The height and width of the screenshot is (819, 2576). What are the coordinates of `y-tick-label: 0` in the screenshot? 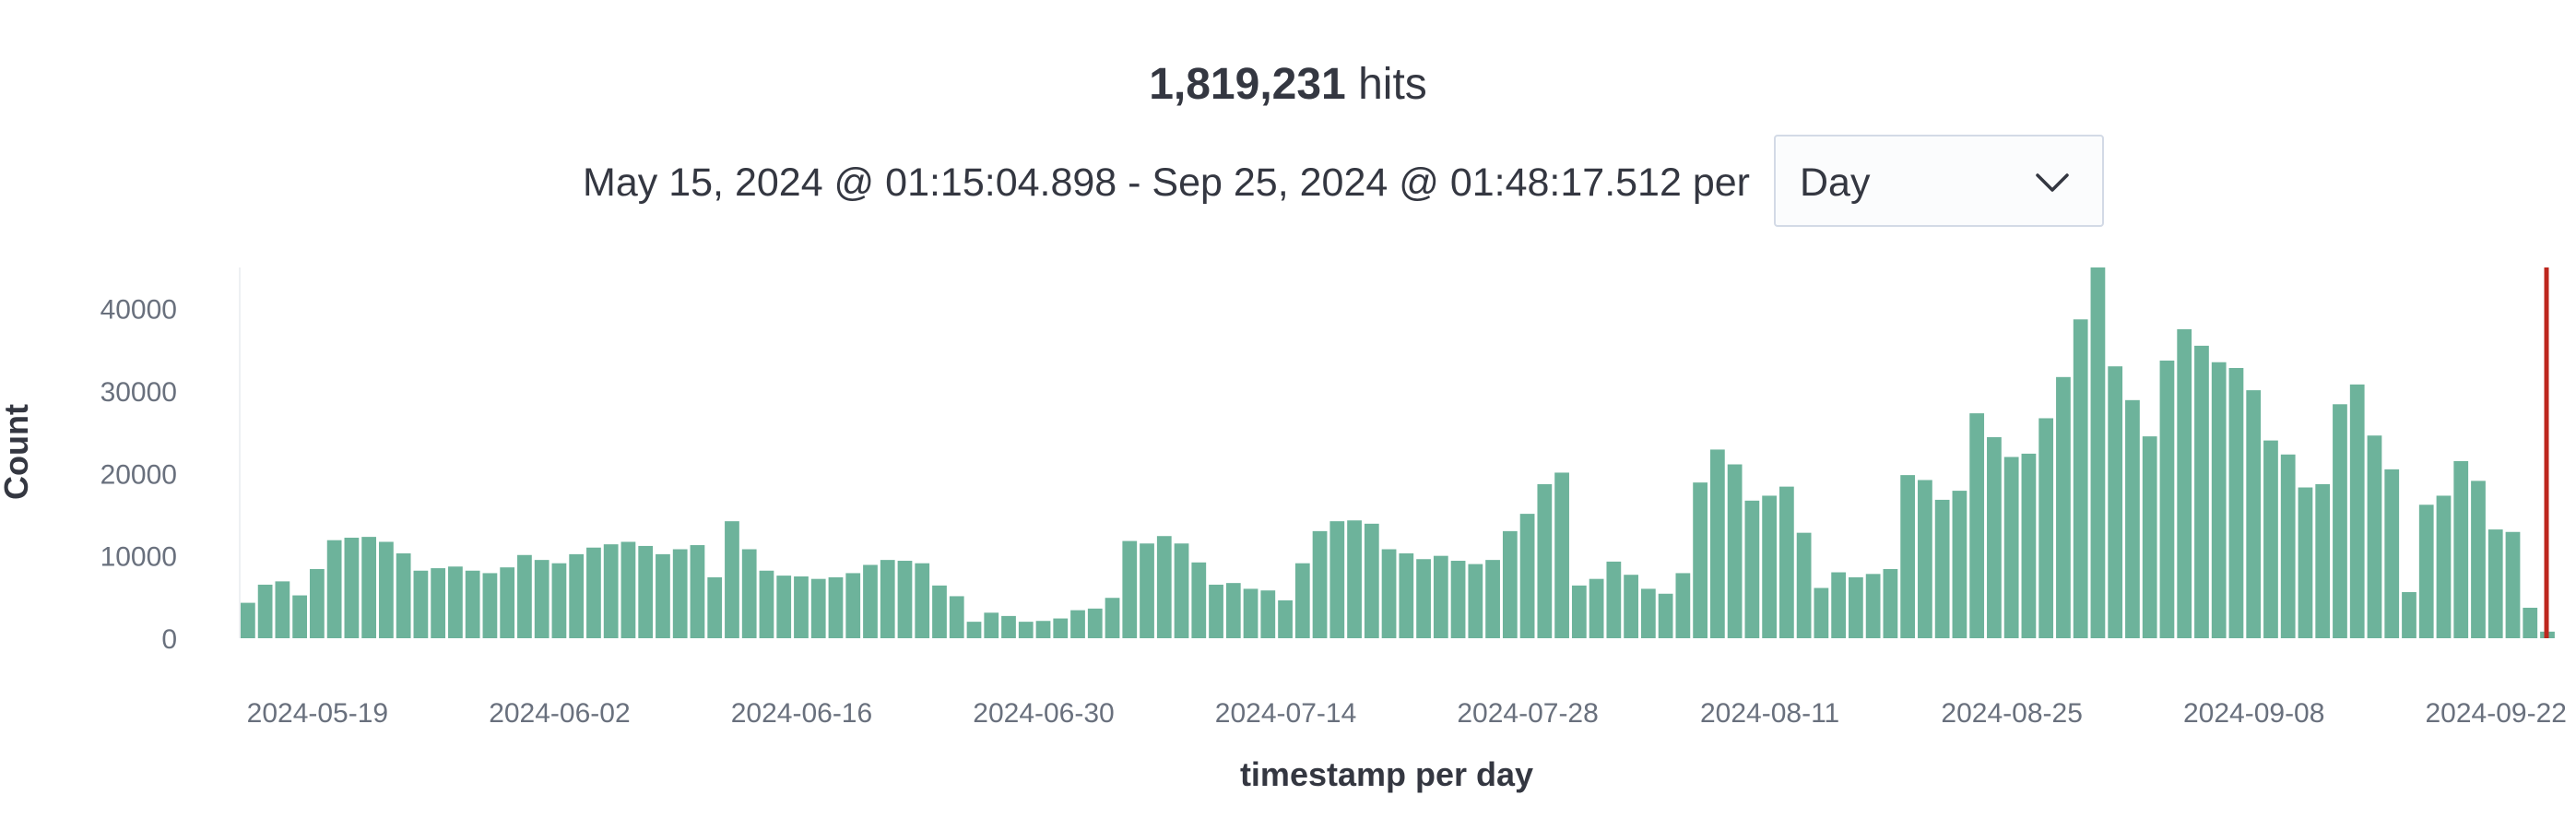 It's located at (169, 639).